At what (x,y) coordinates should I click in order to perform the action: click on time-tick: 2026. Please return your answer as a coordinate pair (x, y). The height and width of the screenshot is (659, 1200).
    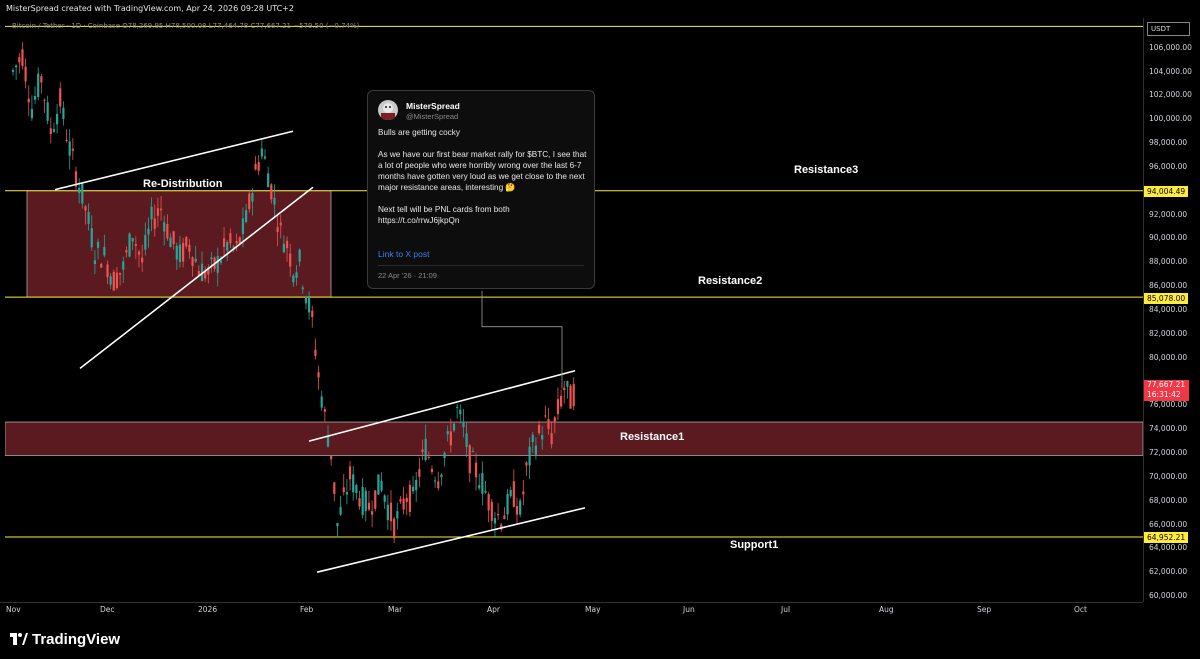
    Looking at the image, I should click on (208, 609).